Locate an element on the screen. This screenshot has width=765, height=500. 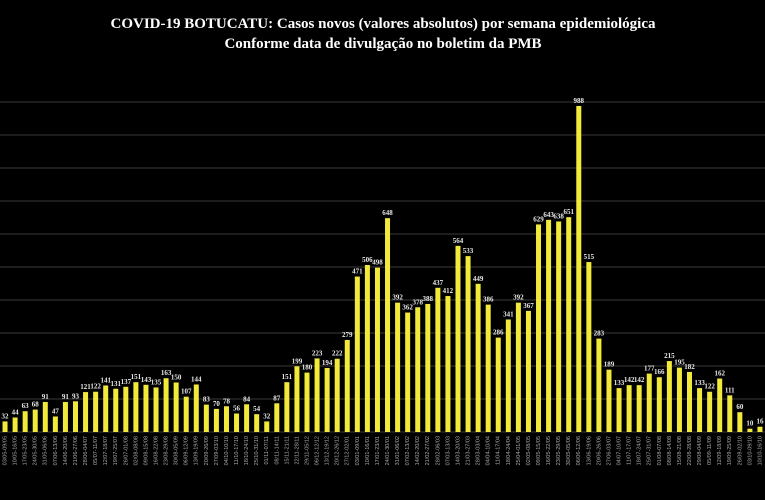
x-tick-label: 14/02-20/02 is located at coordinates (418, 450).